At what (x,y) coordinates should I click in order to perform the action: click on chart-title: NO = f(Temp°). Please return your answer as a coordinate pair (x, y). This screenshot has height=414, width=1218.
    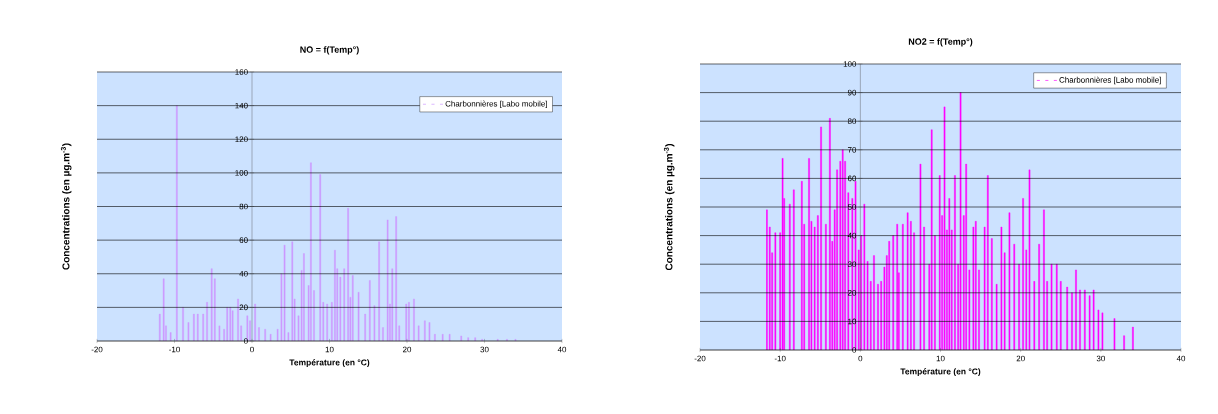
    Looking at the image, I should click on (329, 50).